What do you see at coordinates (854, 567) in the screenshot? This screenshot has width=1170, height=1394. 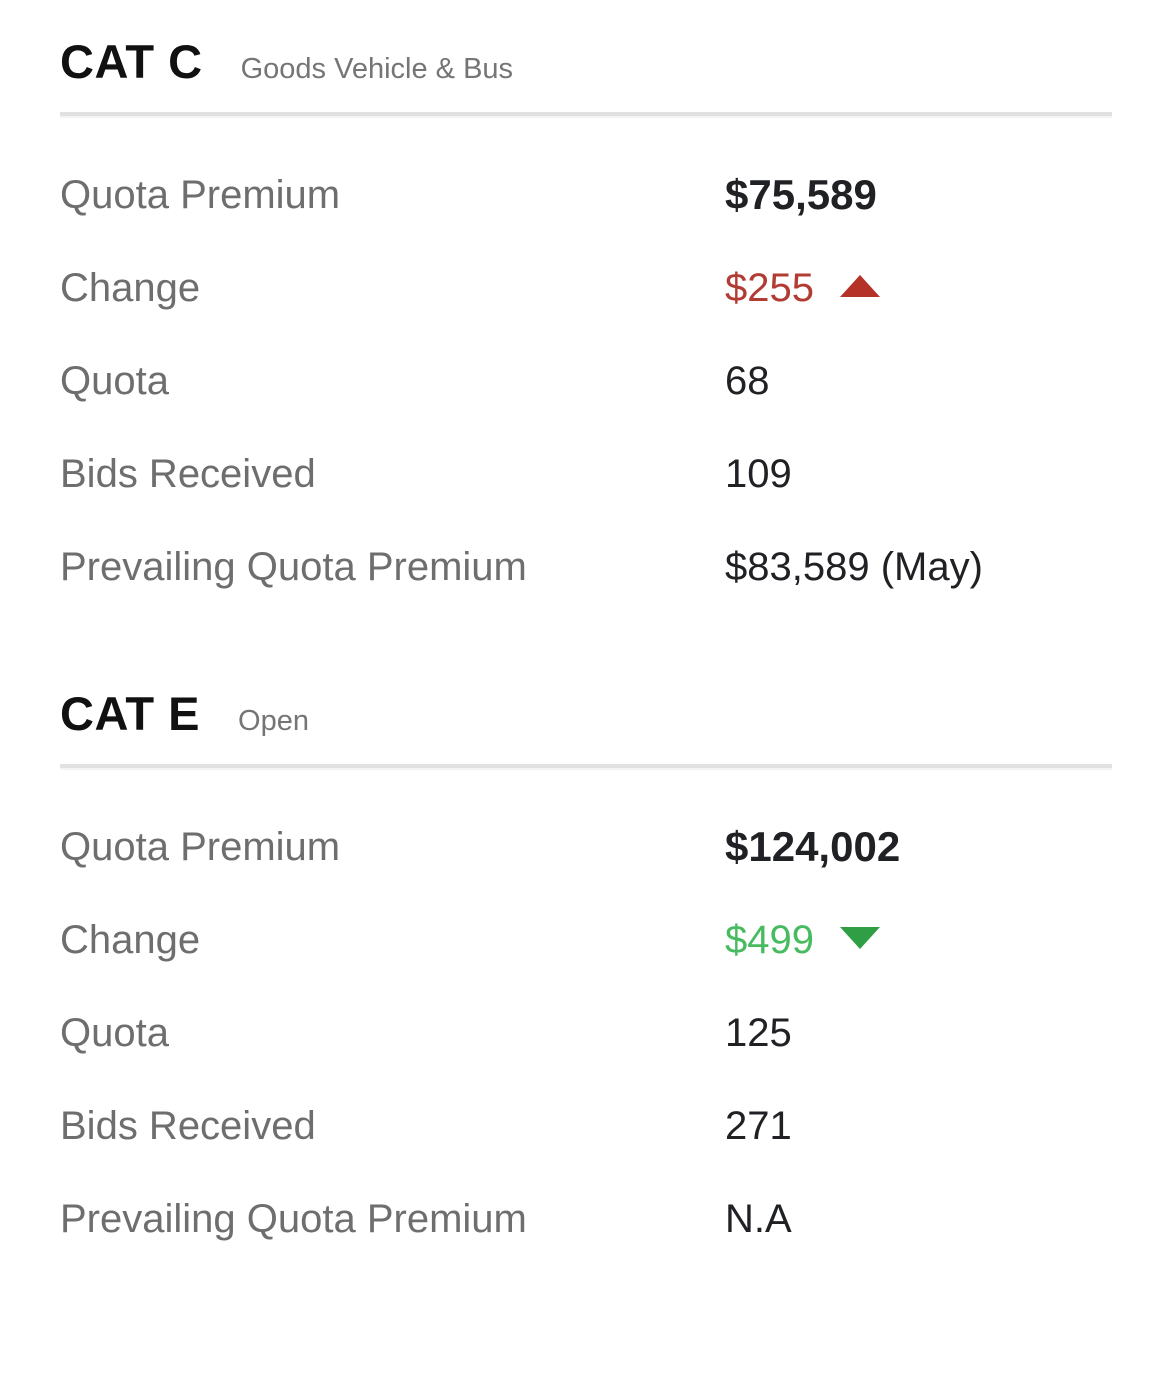 I see `prevailing-quota-premium-value: $83,589 (May)` at bounding box center [854, 567].